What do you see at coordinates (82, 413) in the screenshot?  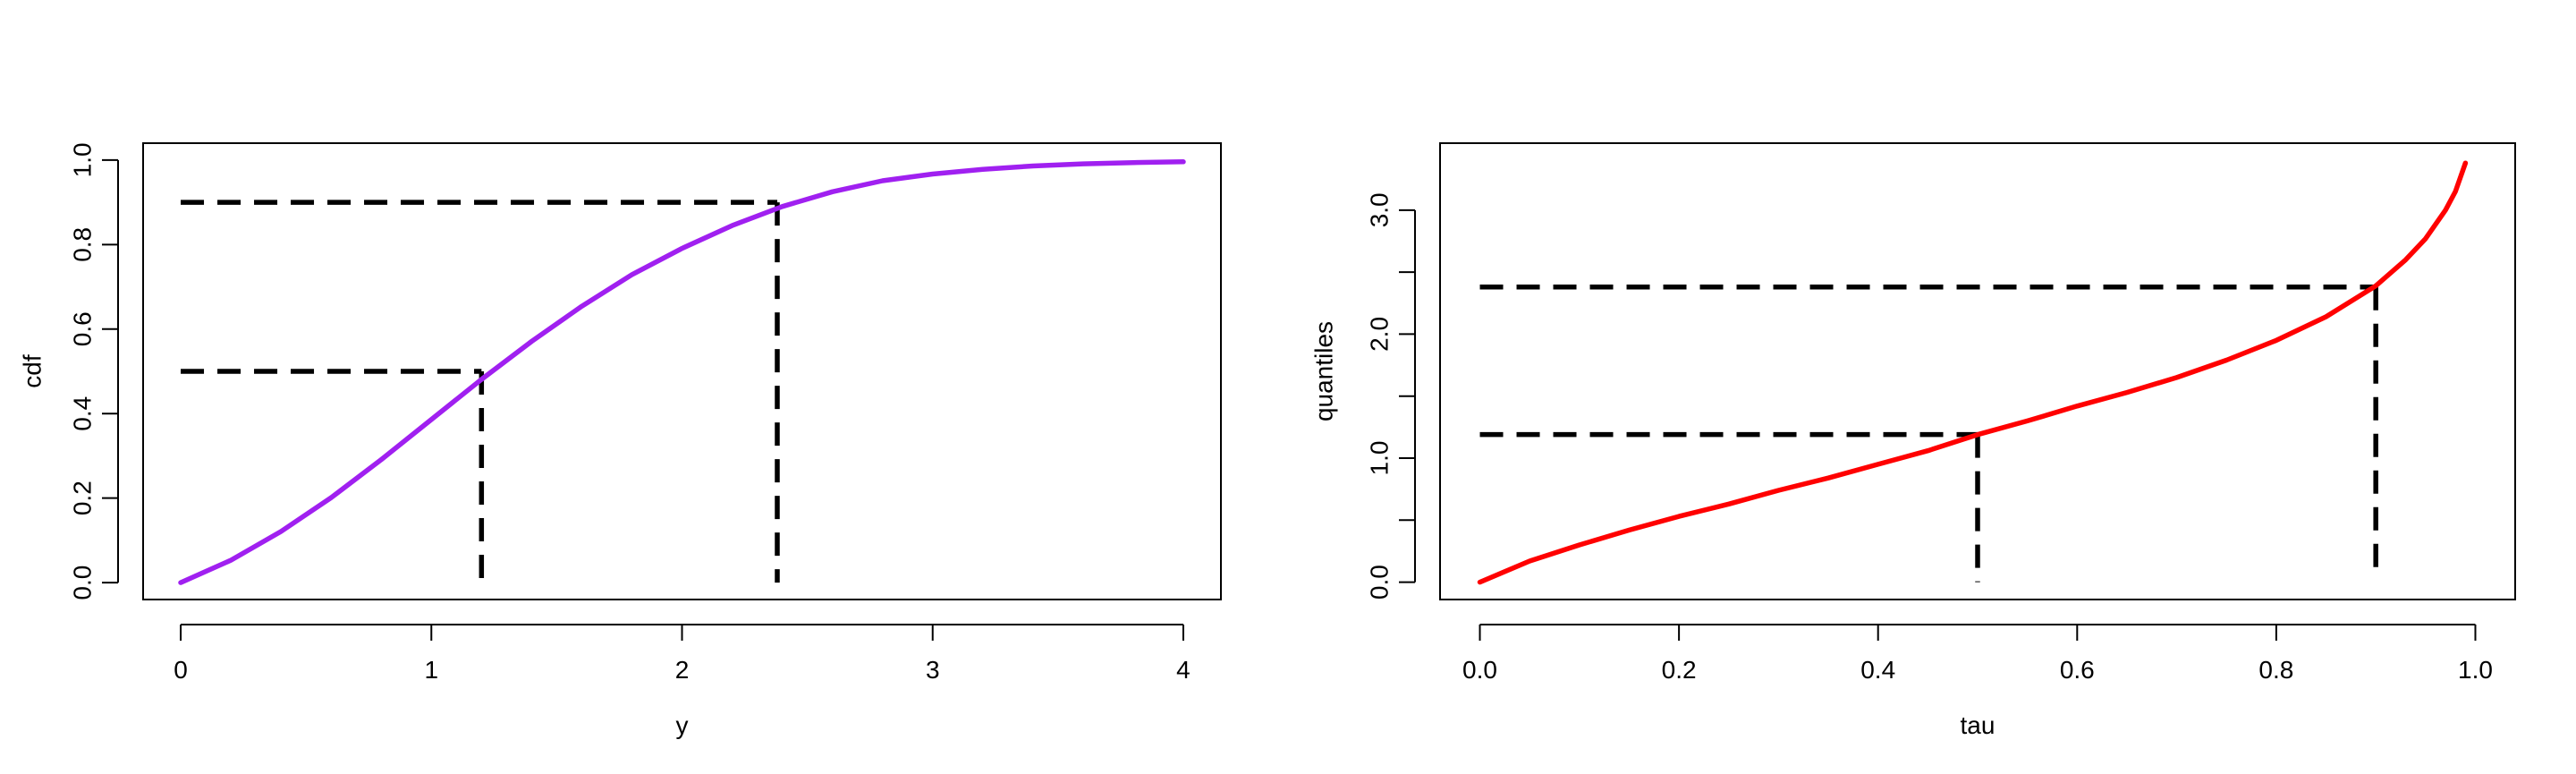 I see `y-tick-label: 0.4` at bounding box center [82, 413].